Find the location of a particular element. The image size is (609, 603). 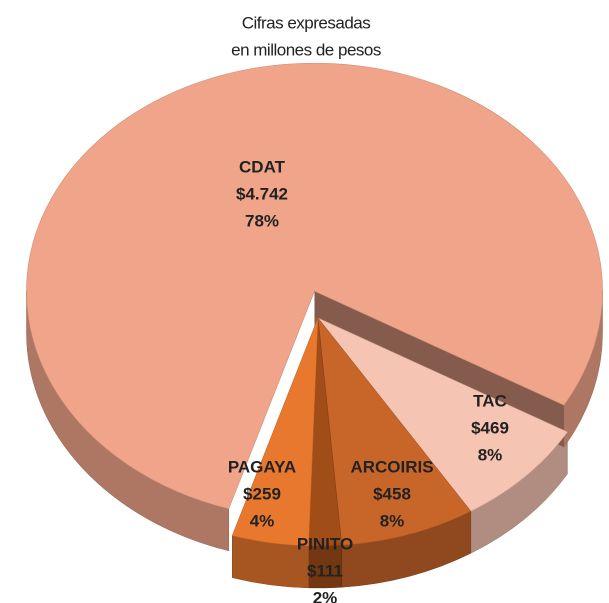

data-label: $469 is located at coordinates (490, 427).